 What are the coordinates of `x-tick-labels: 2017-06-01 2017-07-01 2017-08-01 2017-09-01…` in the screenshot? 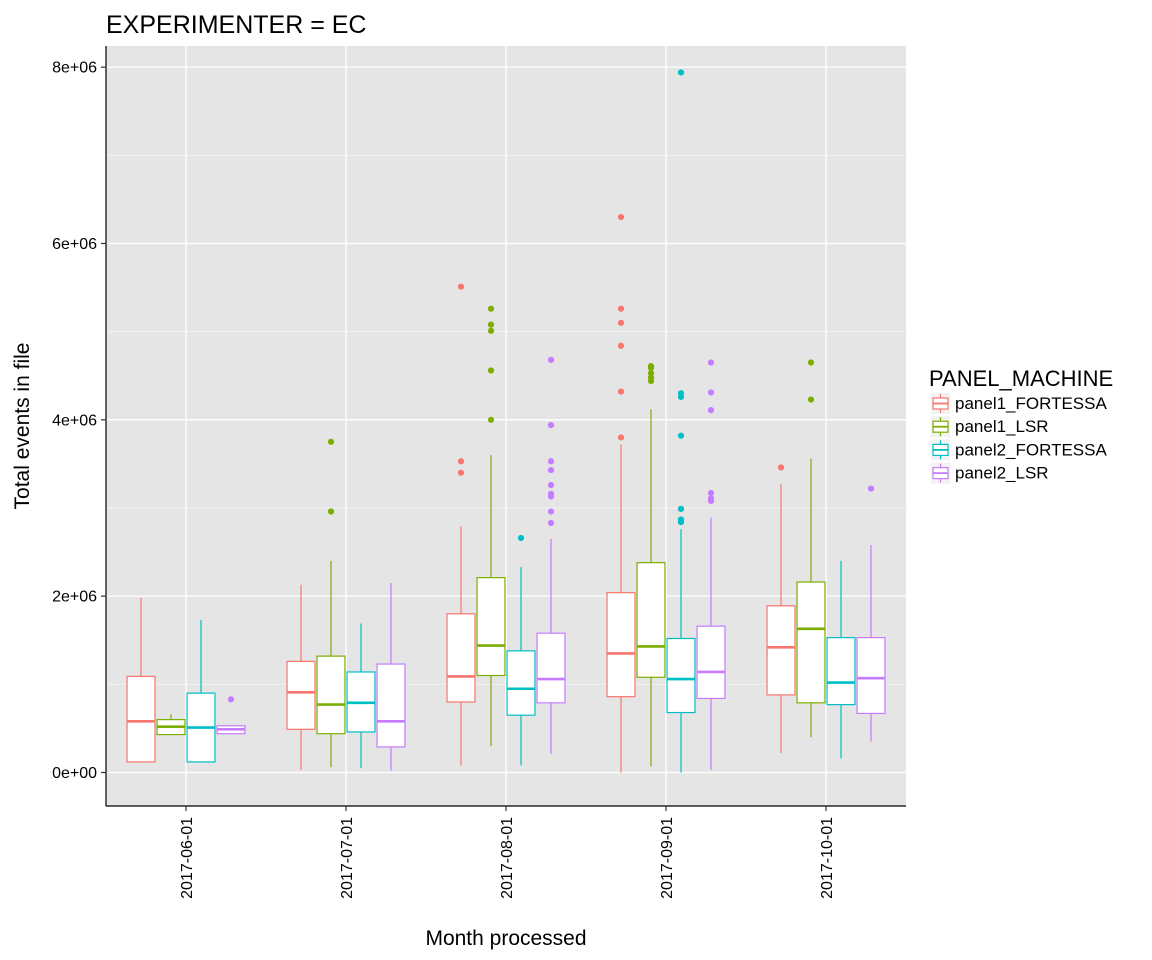 It's located at (507, 858).